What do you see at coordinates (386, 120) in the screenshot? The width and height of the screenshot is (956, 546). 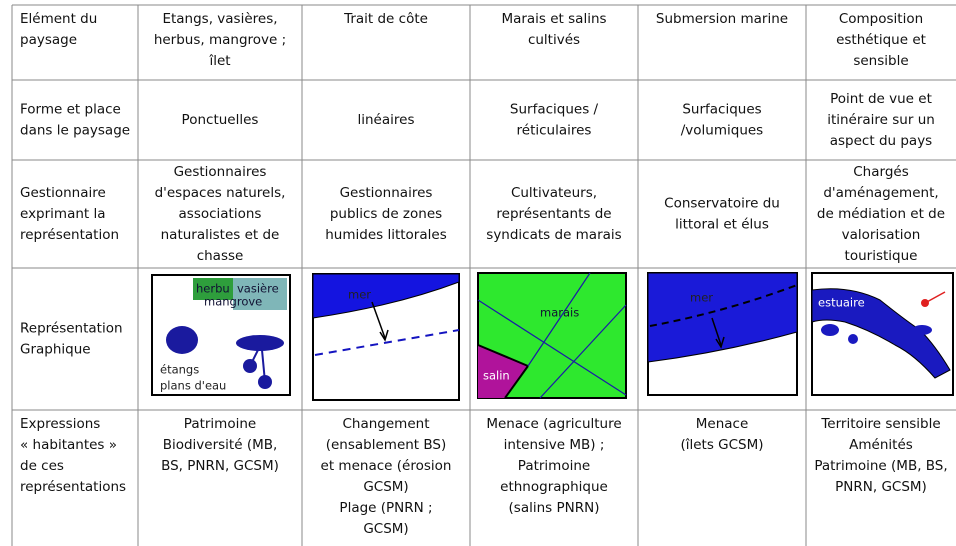 I see `cell-text: linéaires` at bounding box center [386, 120].